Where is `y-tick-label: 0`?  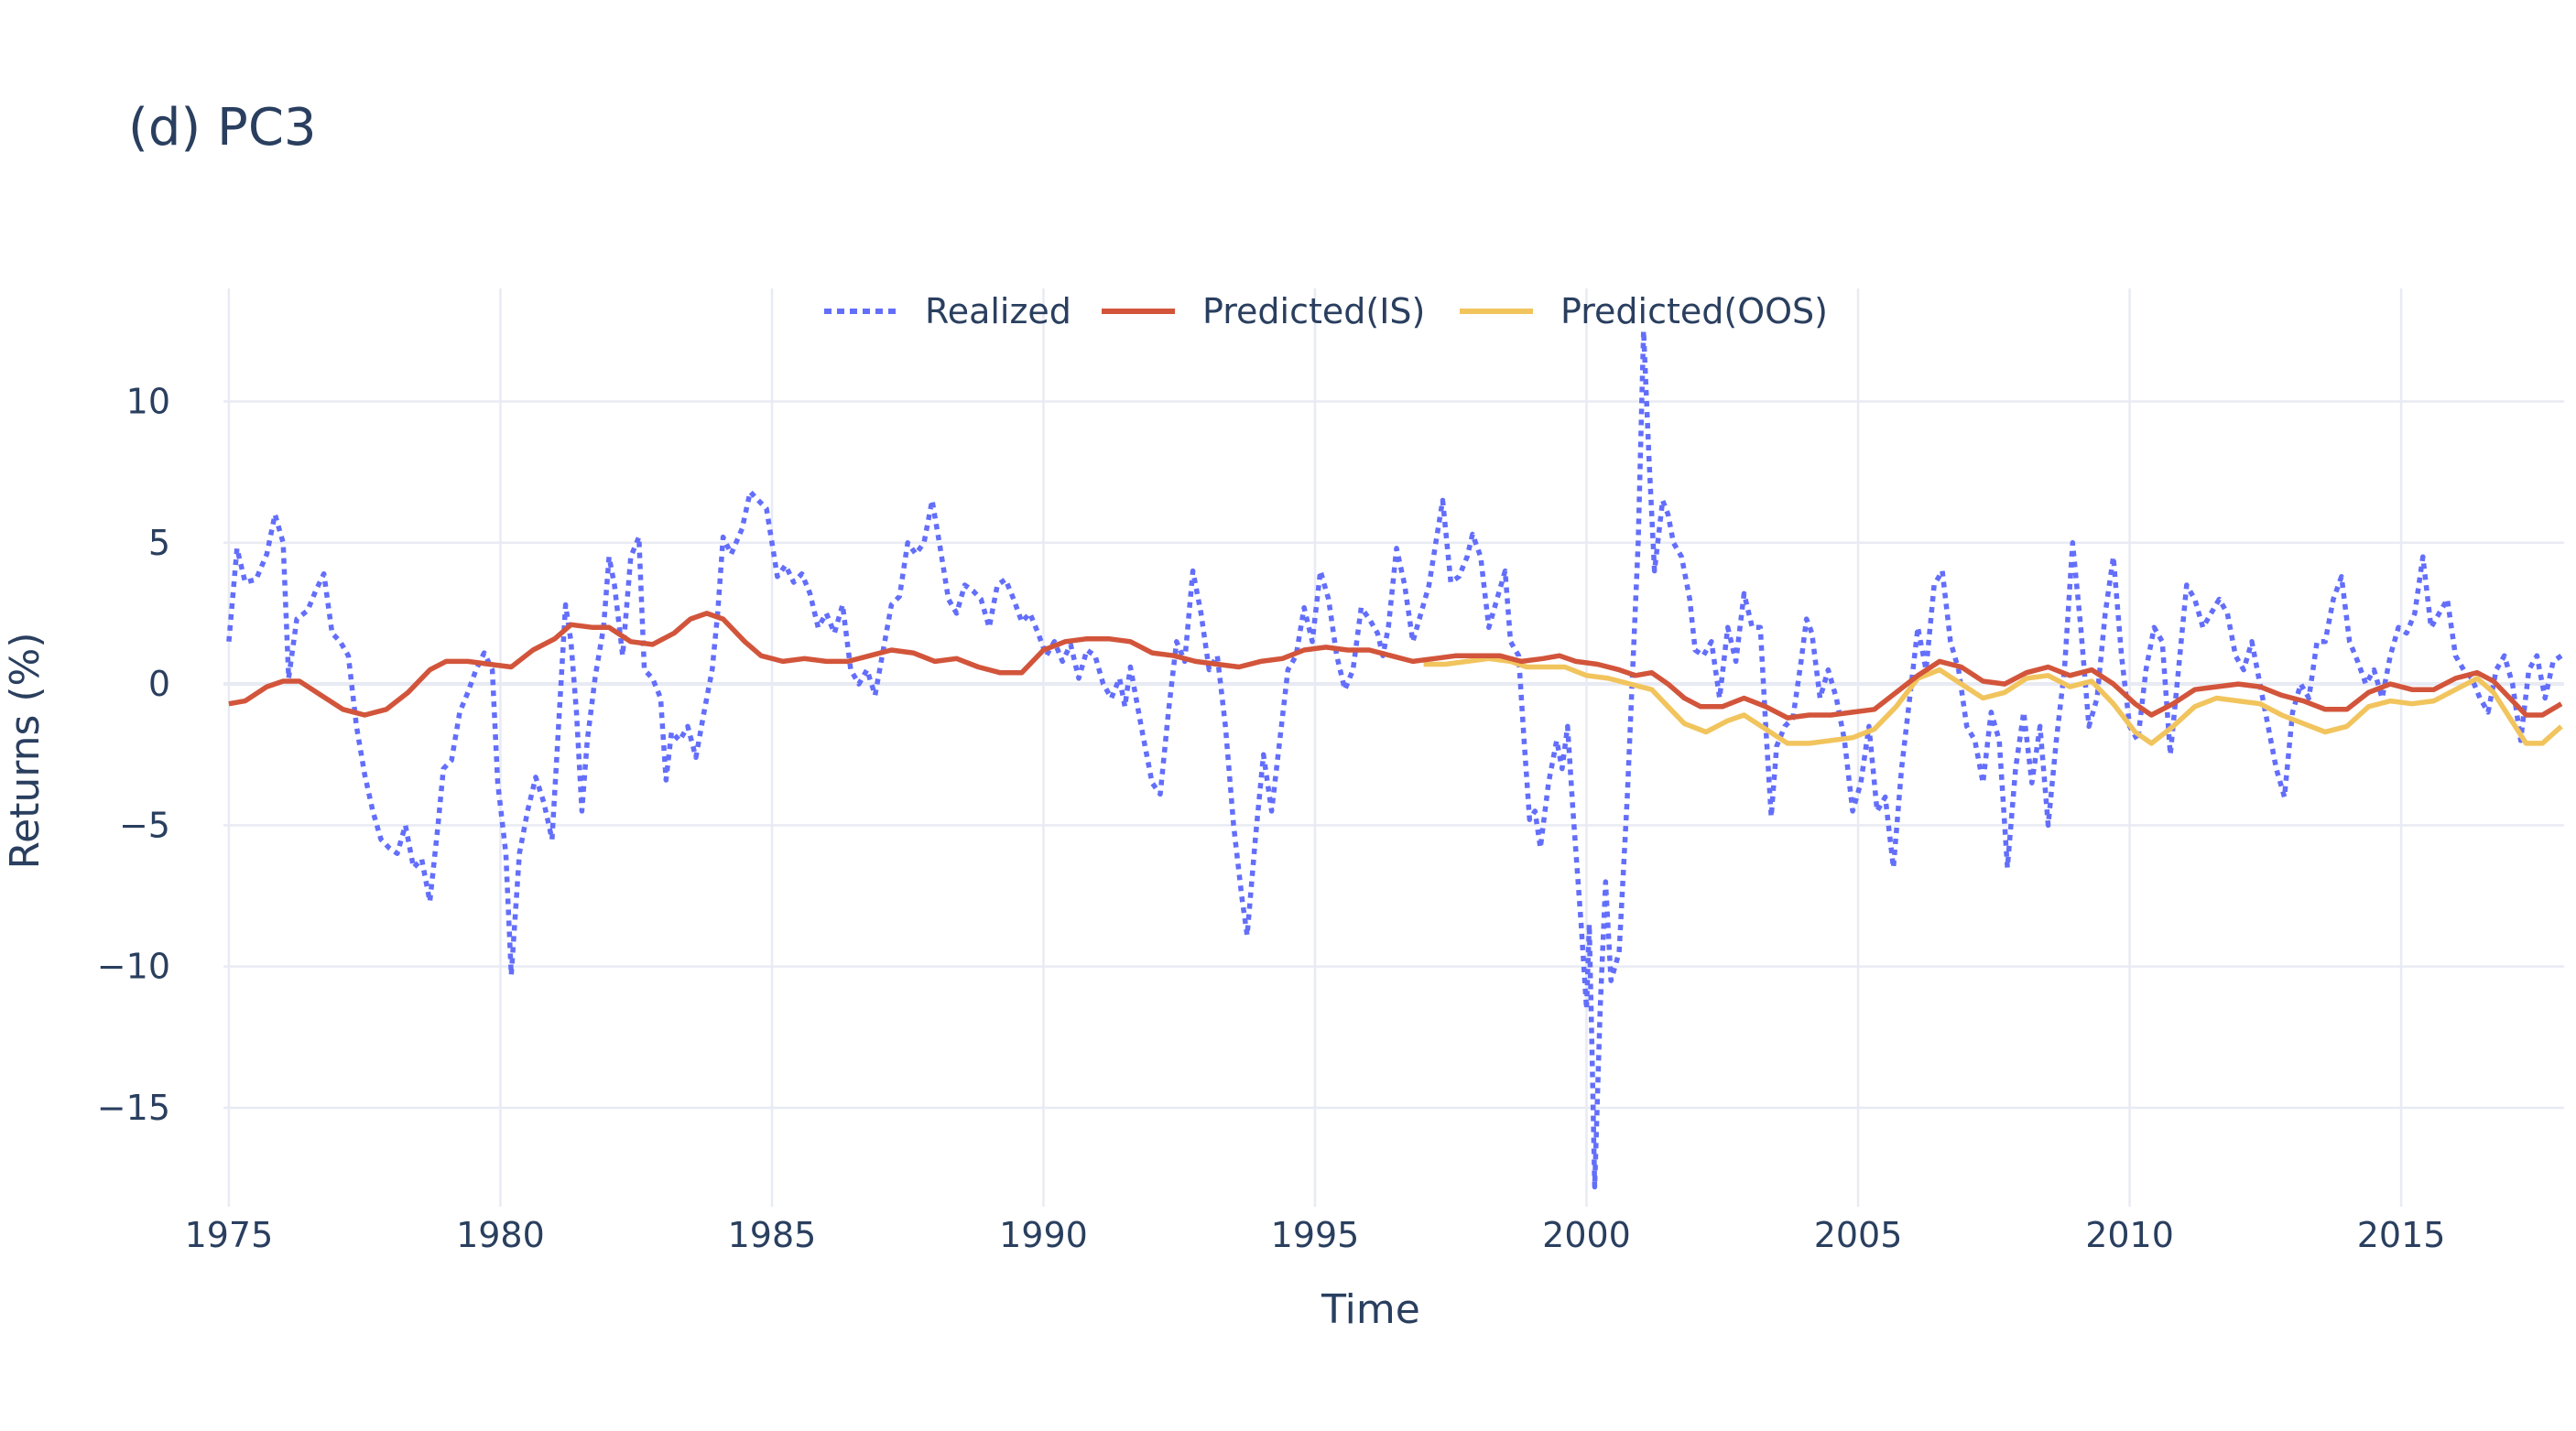 y-tick-label: 0 is located at coordinates (159, 684).